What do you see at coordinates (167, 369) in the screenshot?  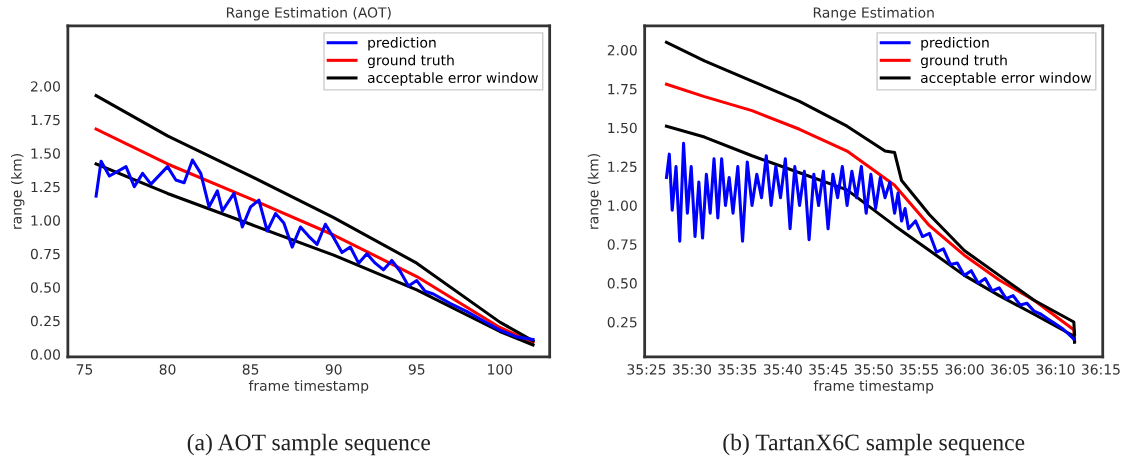 I see `x-tick-label: 80` at bounding box center [167, 369].